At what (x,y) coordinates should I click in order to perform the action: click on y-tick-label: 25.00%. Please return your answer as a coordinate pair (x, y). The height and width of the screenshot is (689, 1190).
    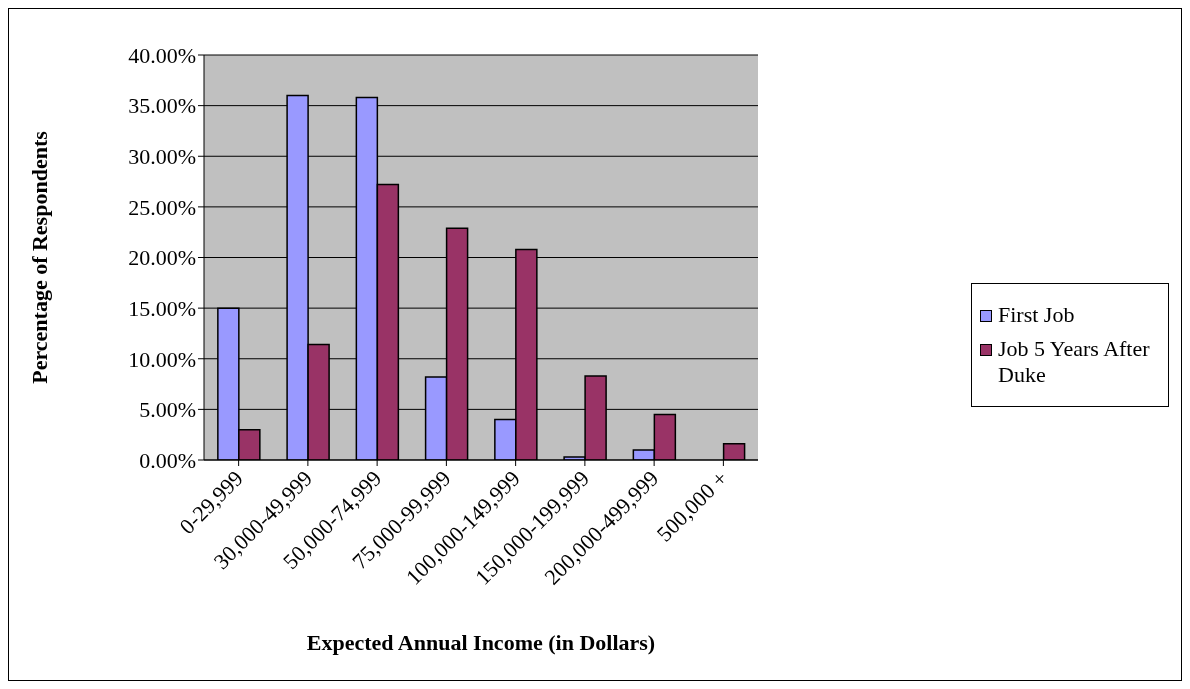
    Looking at the image, I should click on (162, 207).